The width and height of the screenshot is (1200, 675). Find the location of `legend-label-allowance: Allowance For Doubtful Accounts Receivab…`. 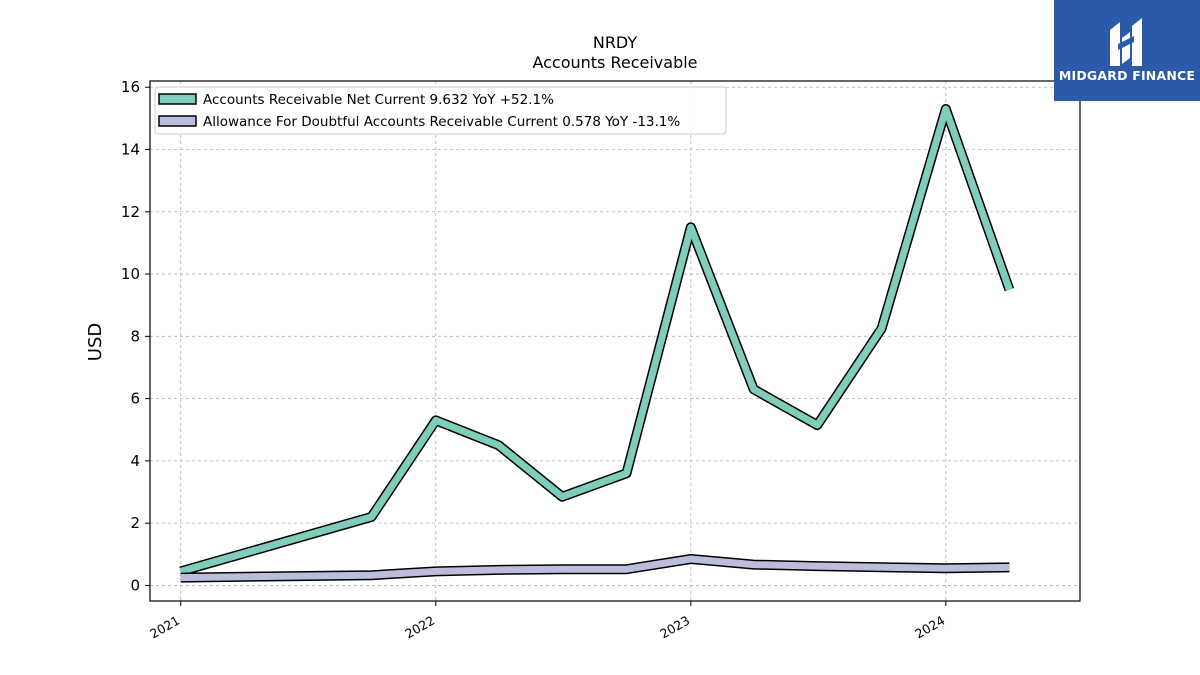

legend-label-allowance: Allowance For Doubtful Accounts Receivab… is located at coordinates (441, 122).